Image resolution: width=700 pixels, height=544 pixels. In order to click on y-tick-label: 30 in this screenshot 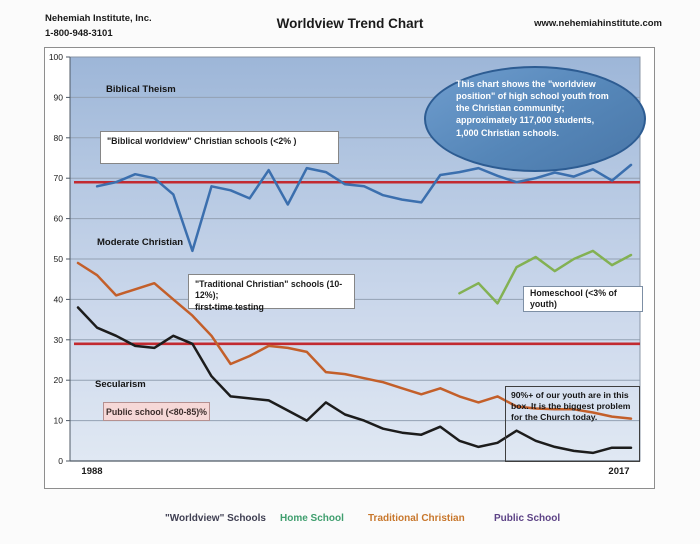, I will do `click(59, 340)`.